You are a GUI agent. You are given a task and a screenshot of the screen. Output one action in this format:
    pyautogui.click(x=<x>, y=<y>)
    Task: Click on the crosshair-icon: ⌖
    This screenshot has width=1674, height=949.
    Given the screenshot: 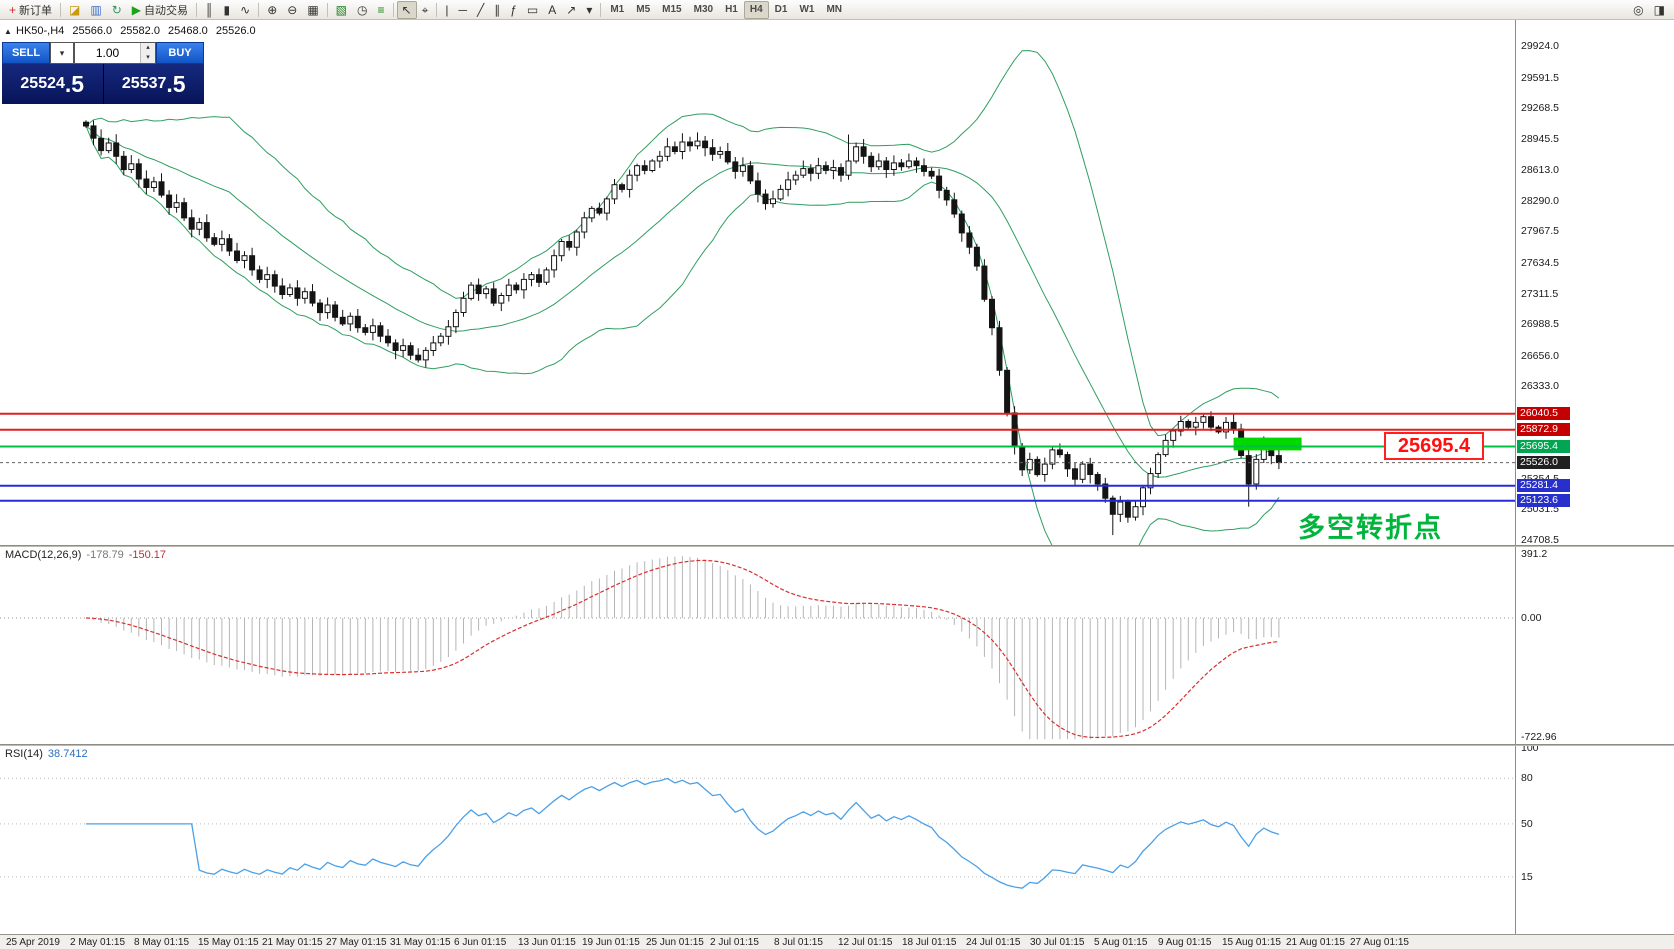 What is the action you would take?
    pyautogui.click(x=425, y=10)
    